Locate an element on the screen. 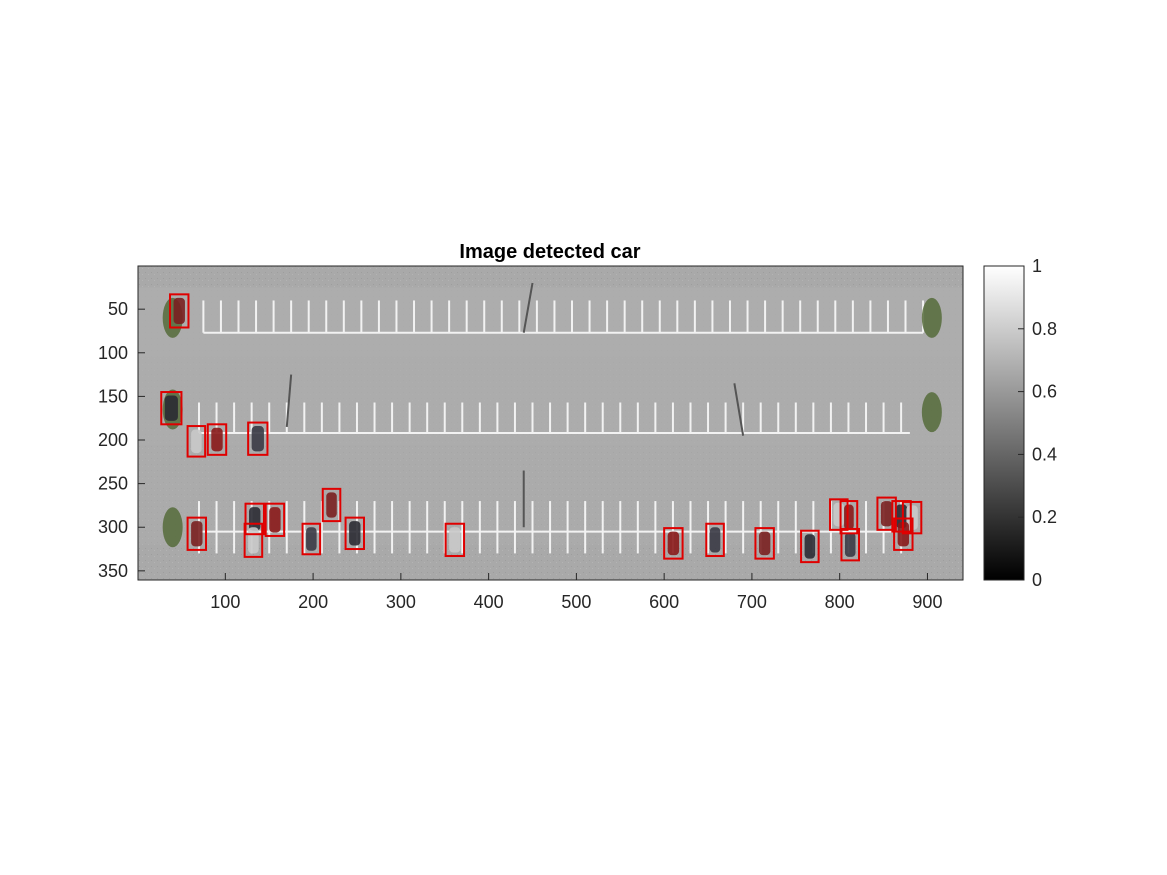  colorbar-tick-label: 0.8 is located at coordinates (1044, 329).